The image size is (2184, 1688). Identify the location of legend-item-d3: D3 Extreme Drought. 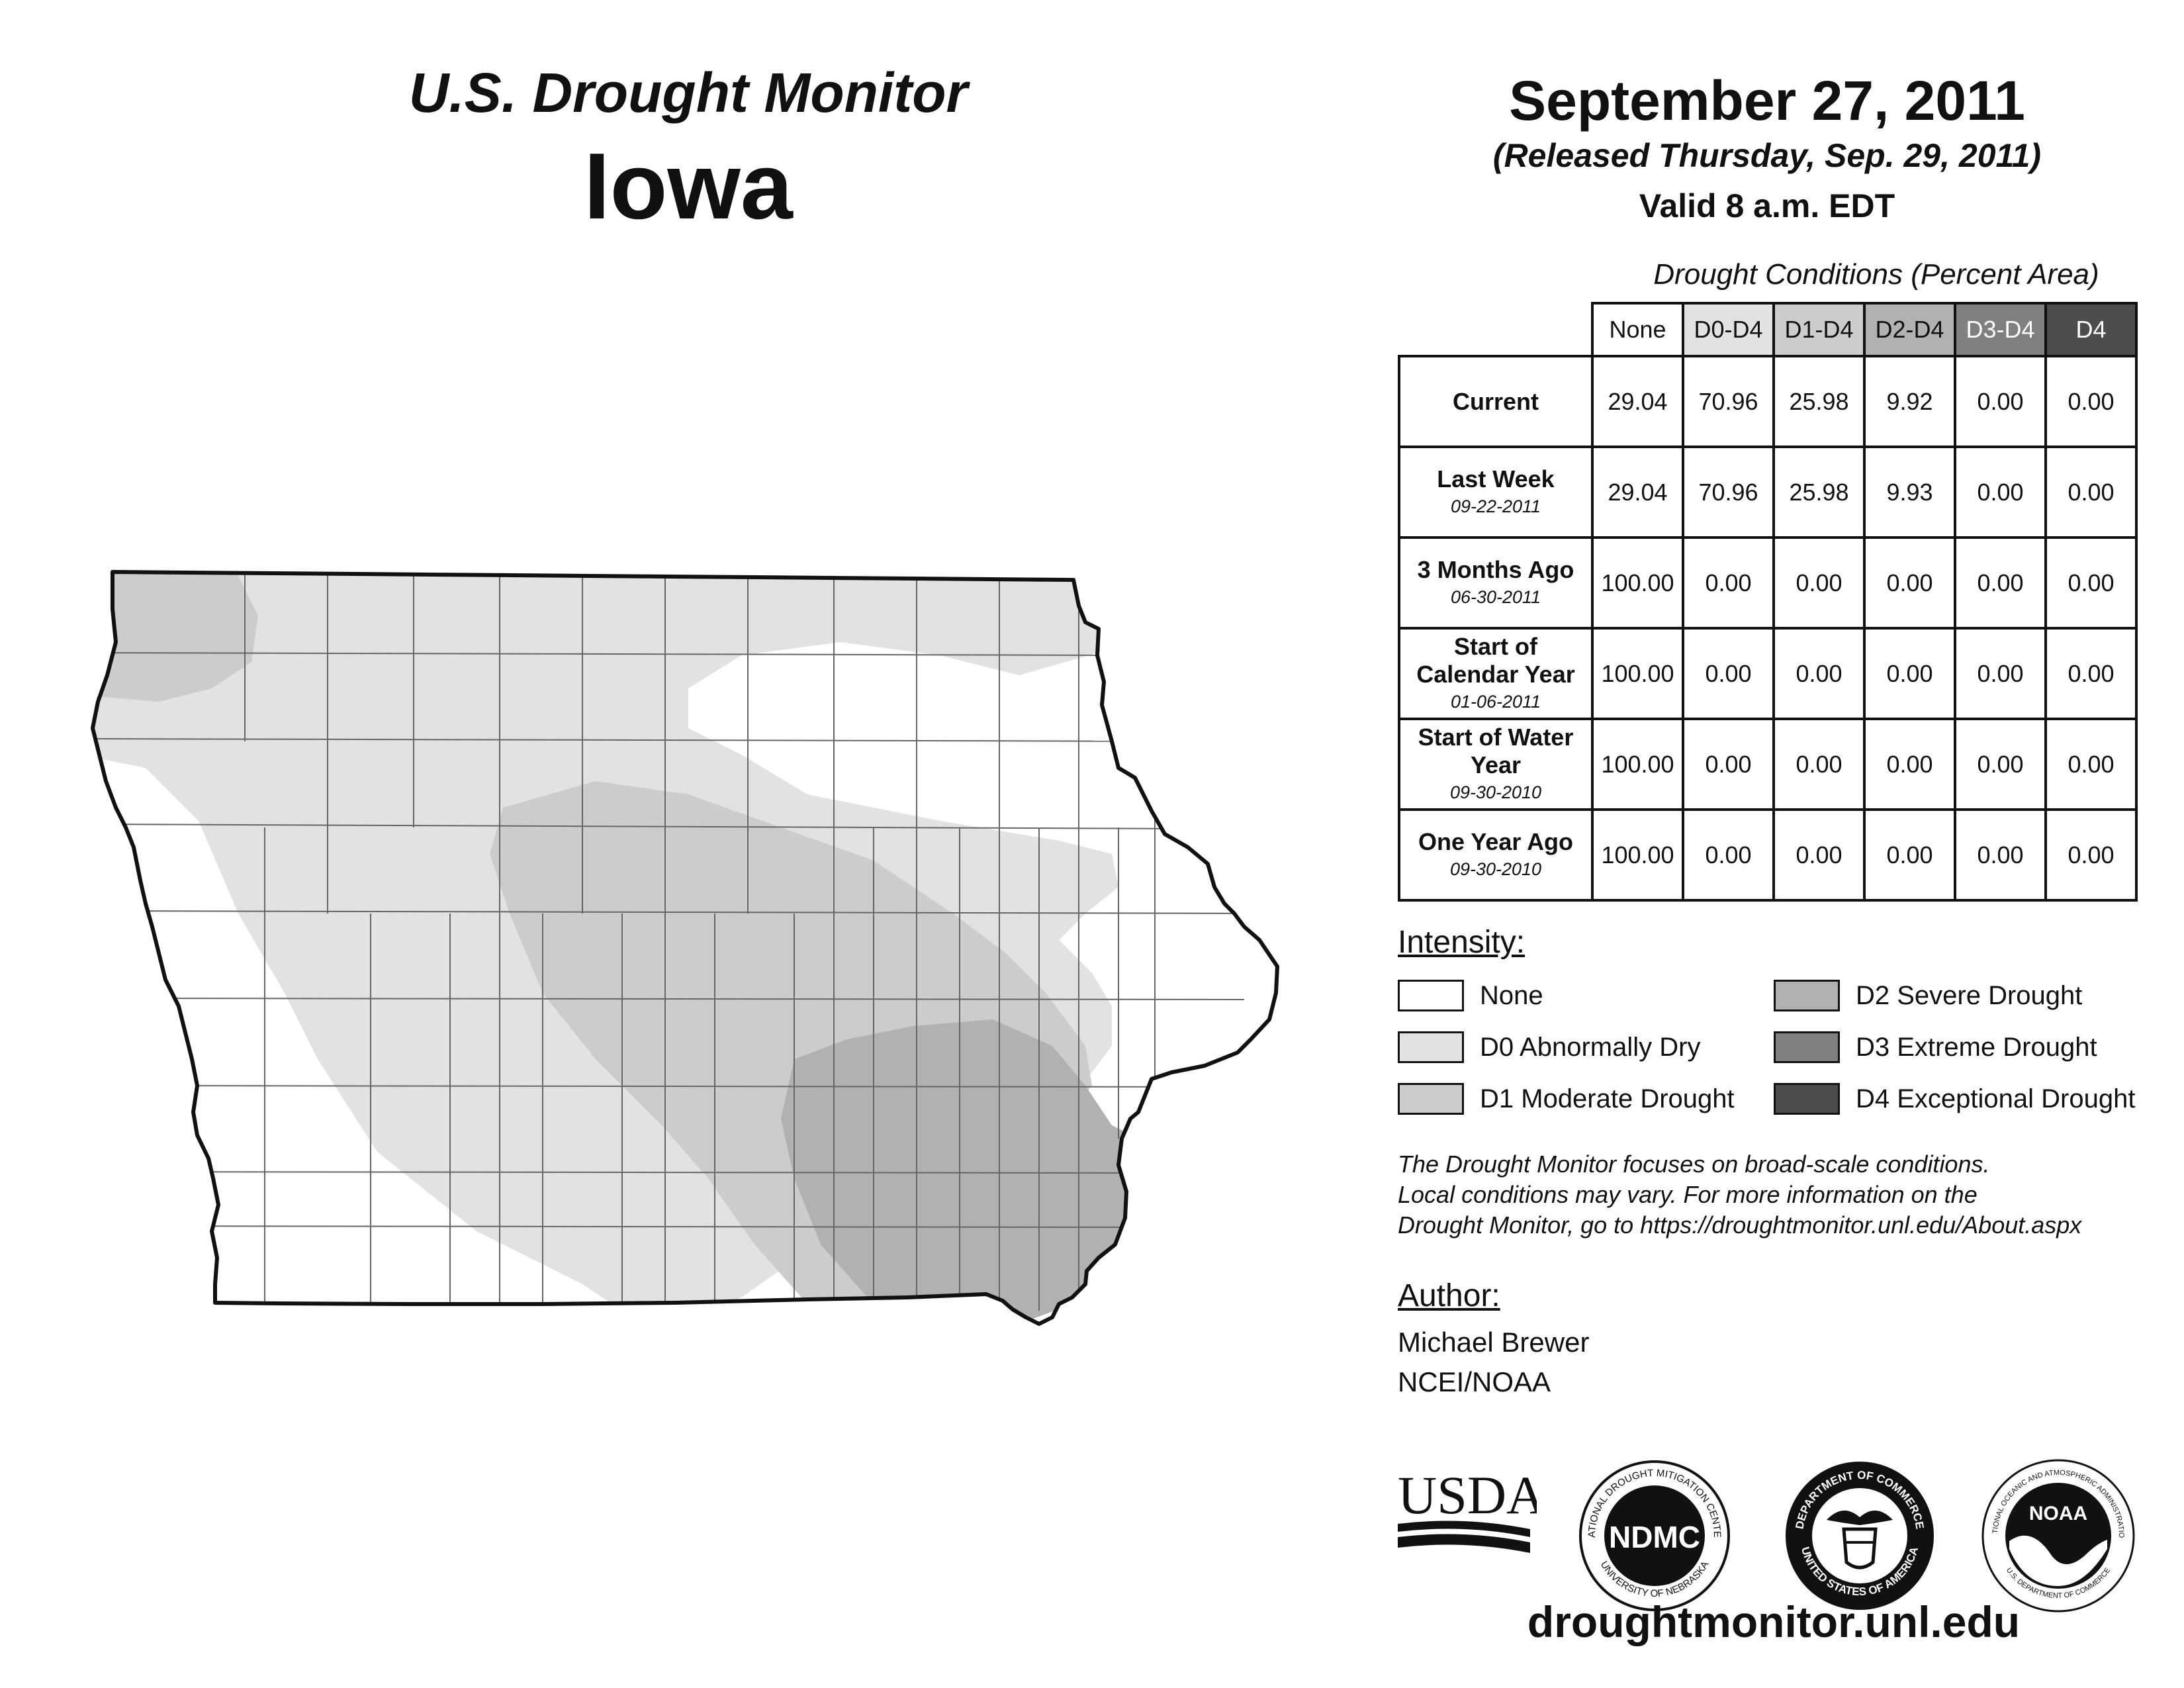
(1935, 1047).